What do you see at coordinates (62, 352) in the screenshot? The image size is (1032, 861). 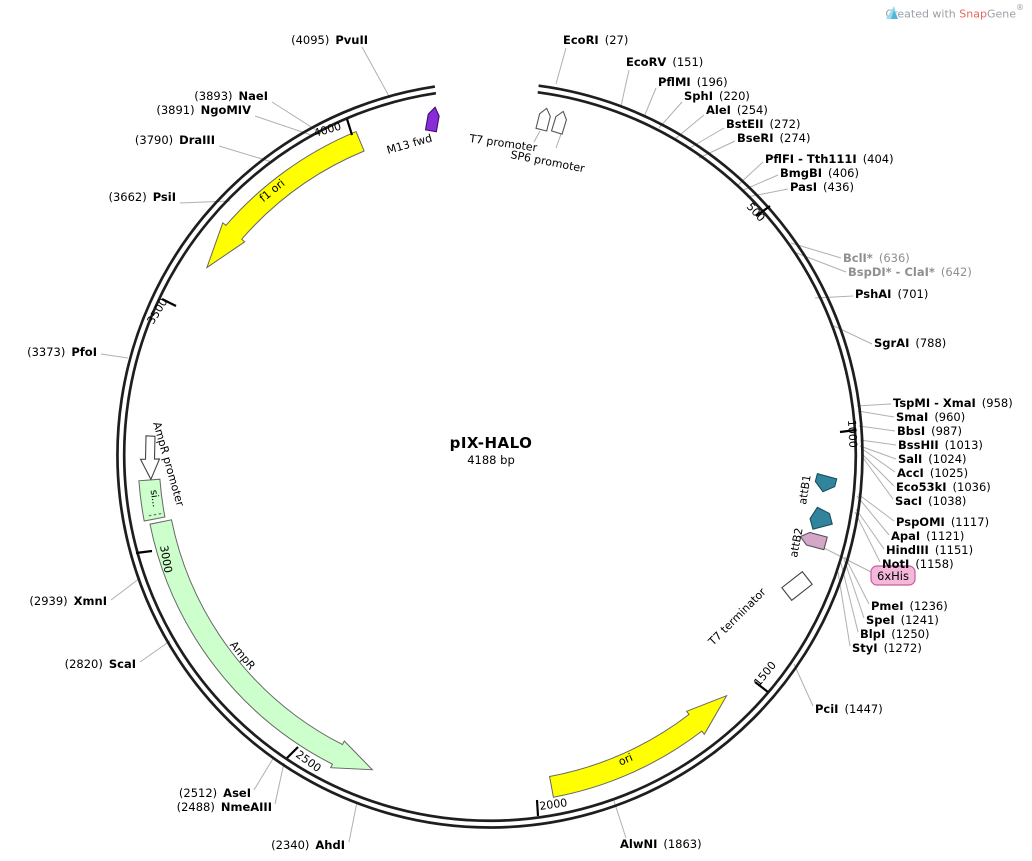 I see `enzyme-label-pfoi: (3373) PfoI` at bounding box center [62, 352].